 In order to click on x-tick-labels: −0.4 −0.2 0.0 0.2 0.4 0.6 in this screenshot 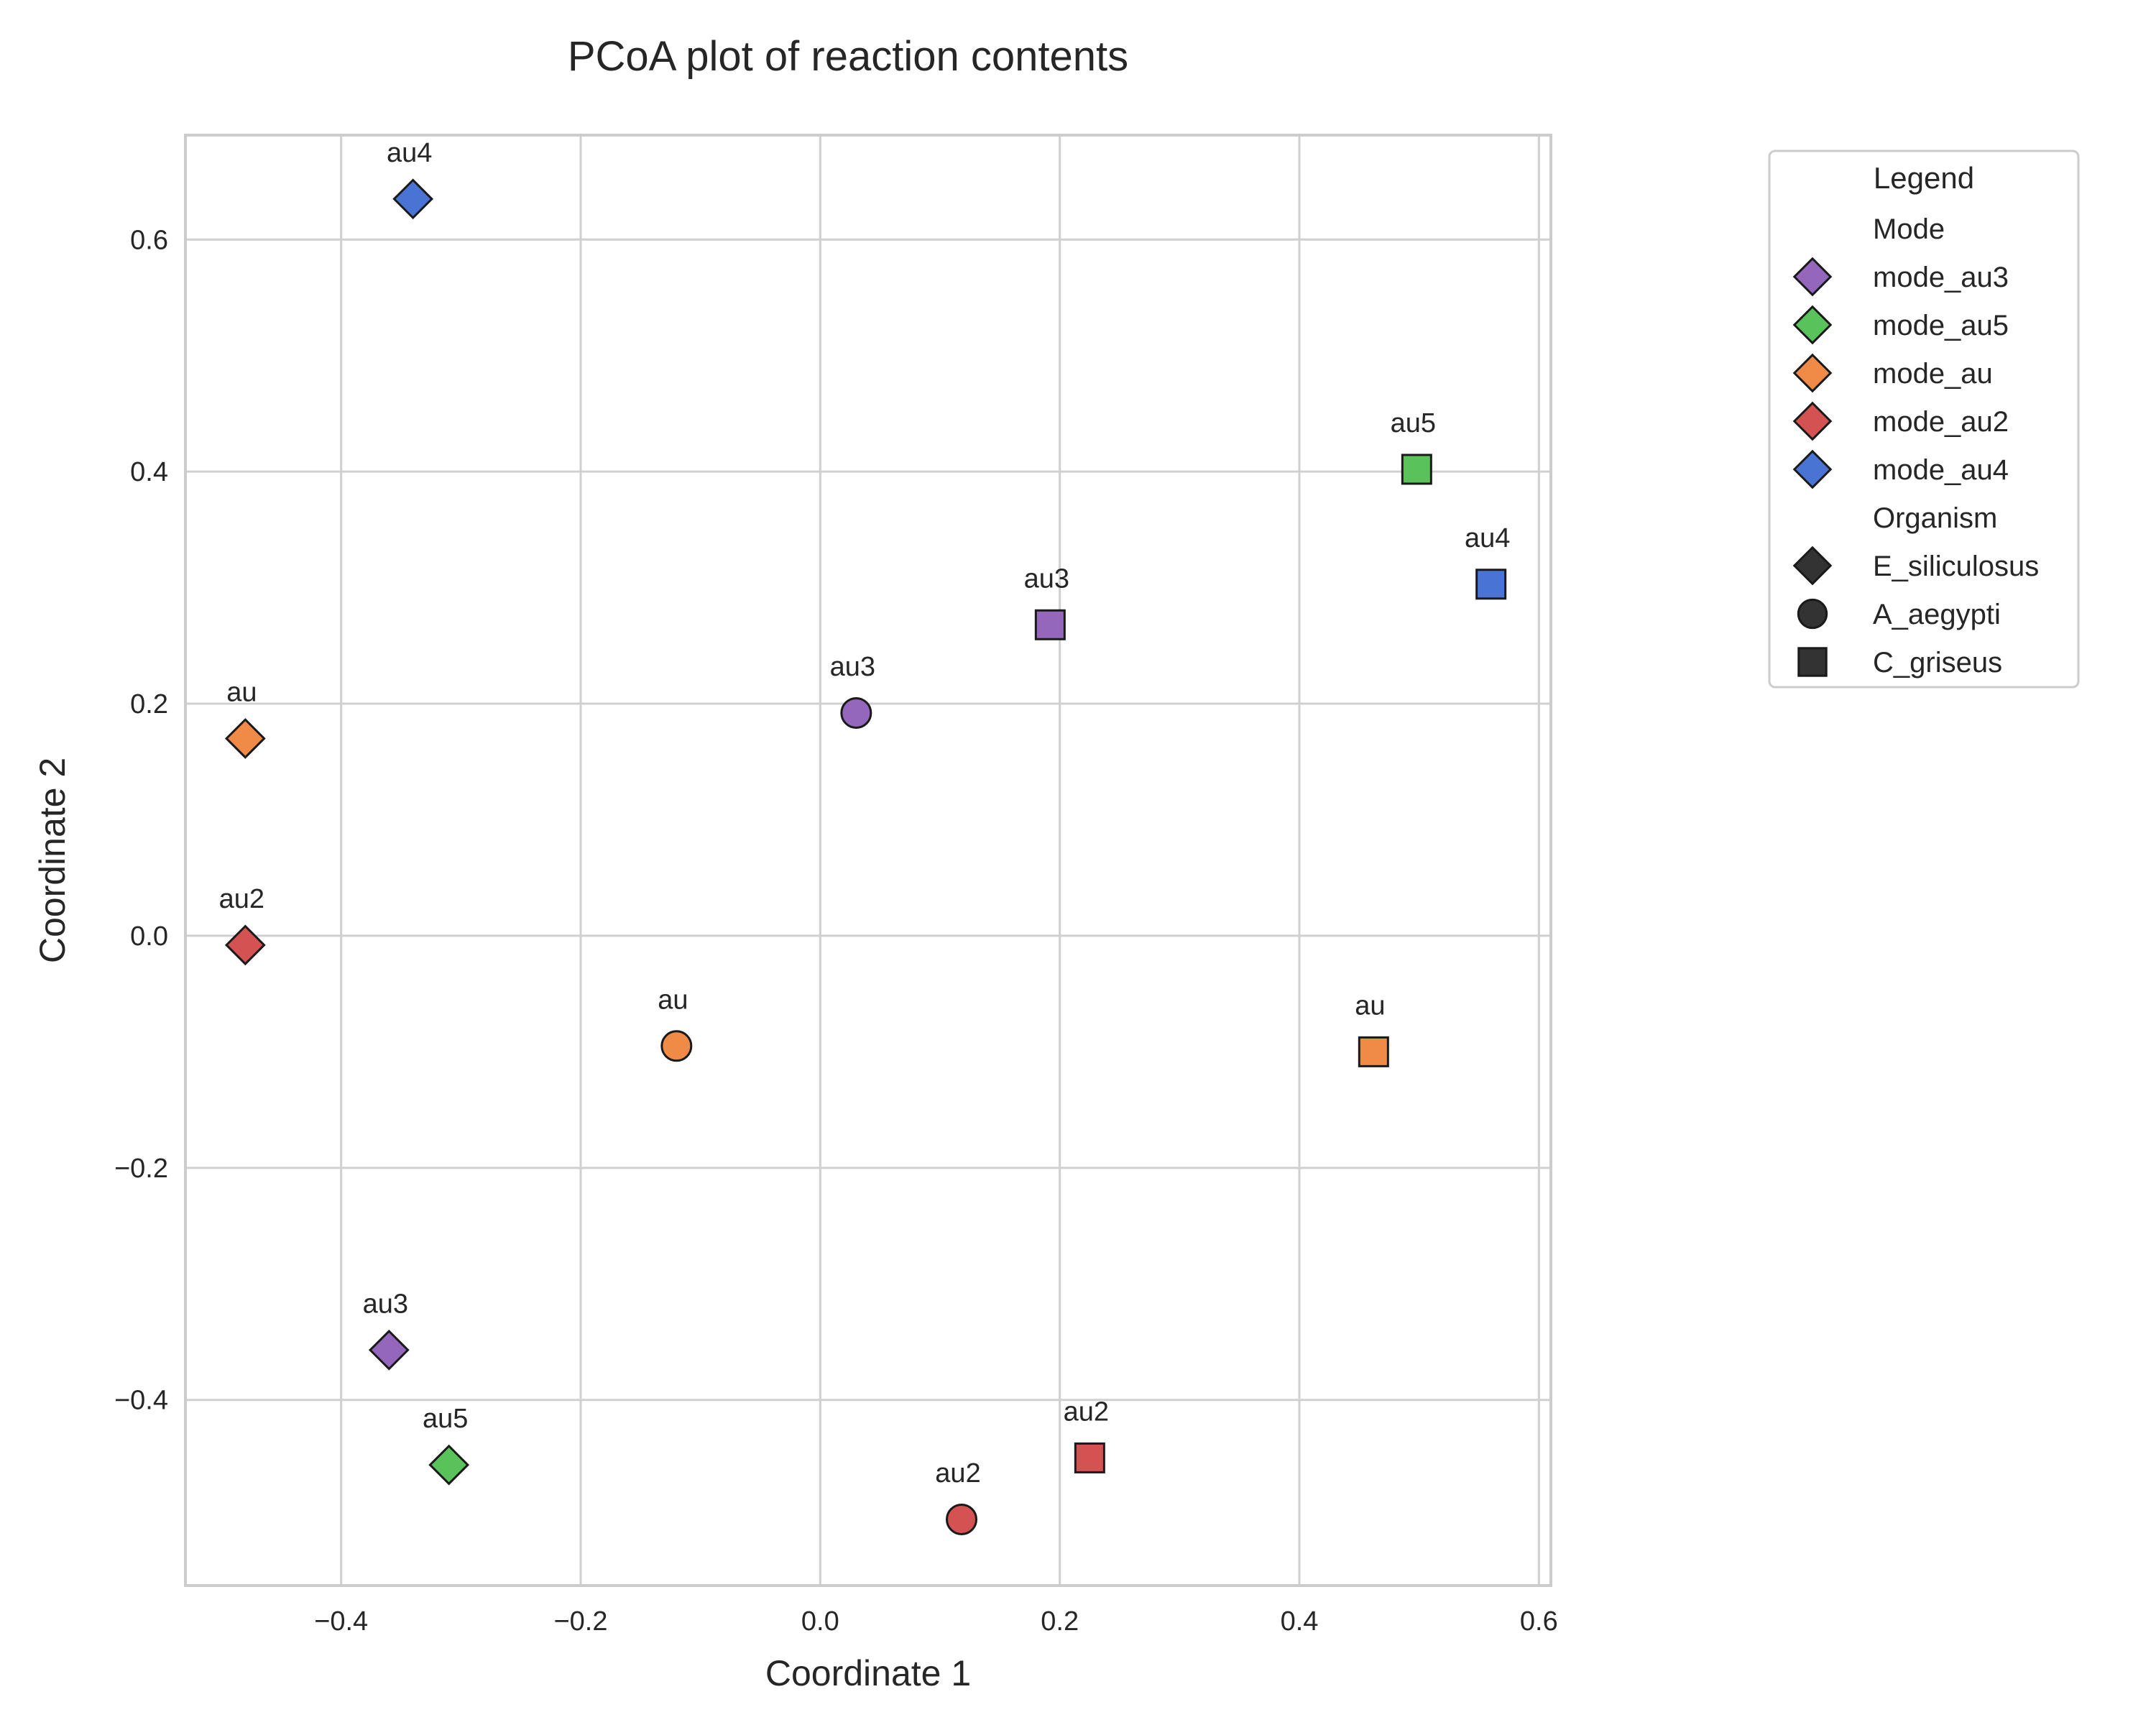, I will do `click(936, 1621)`.